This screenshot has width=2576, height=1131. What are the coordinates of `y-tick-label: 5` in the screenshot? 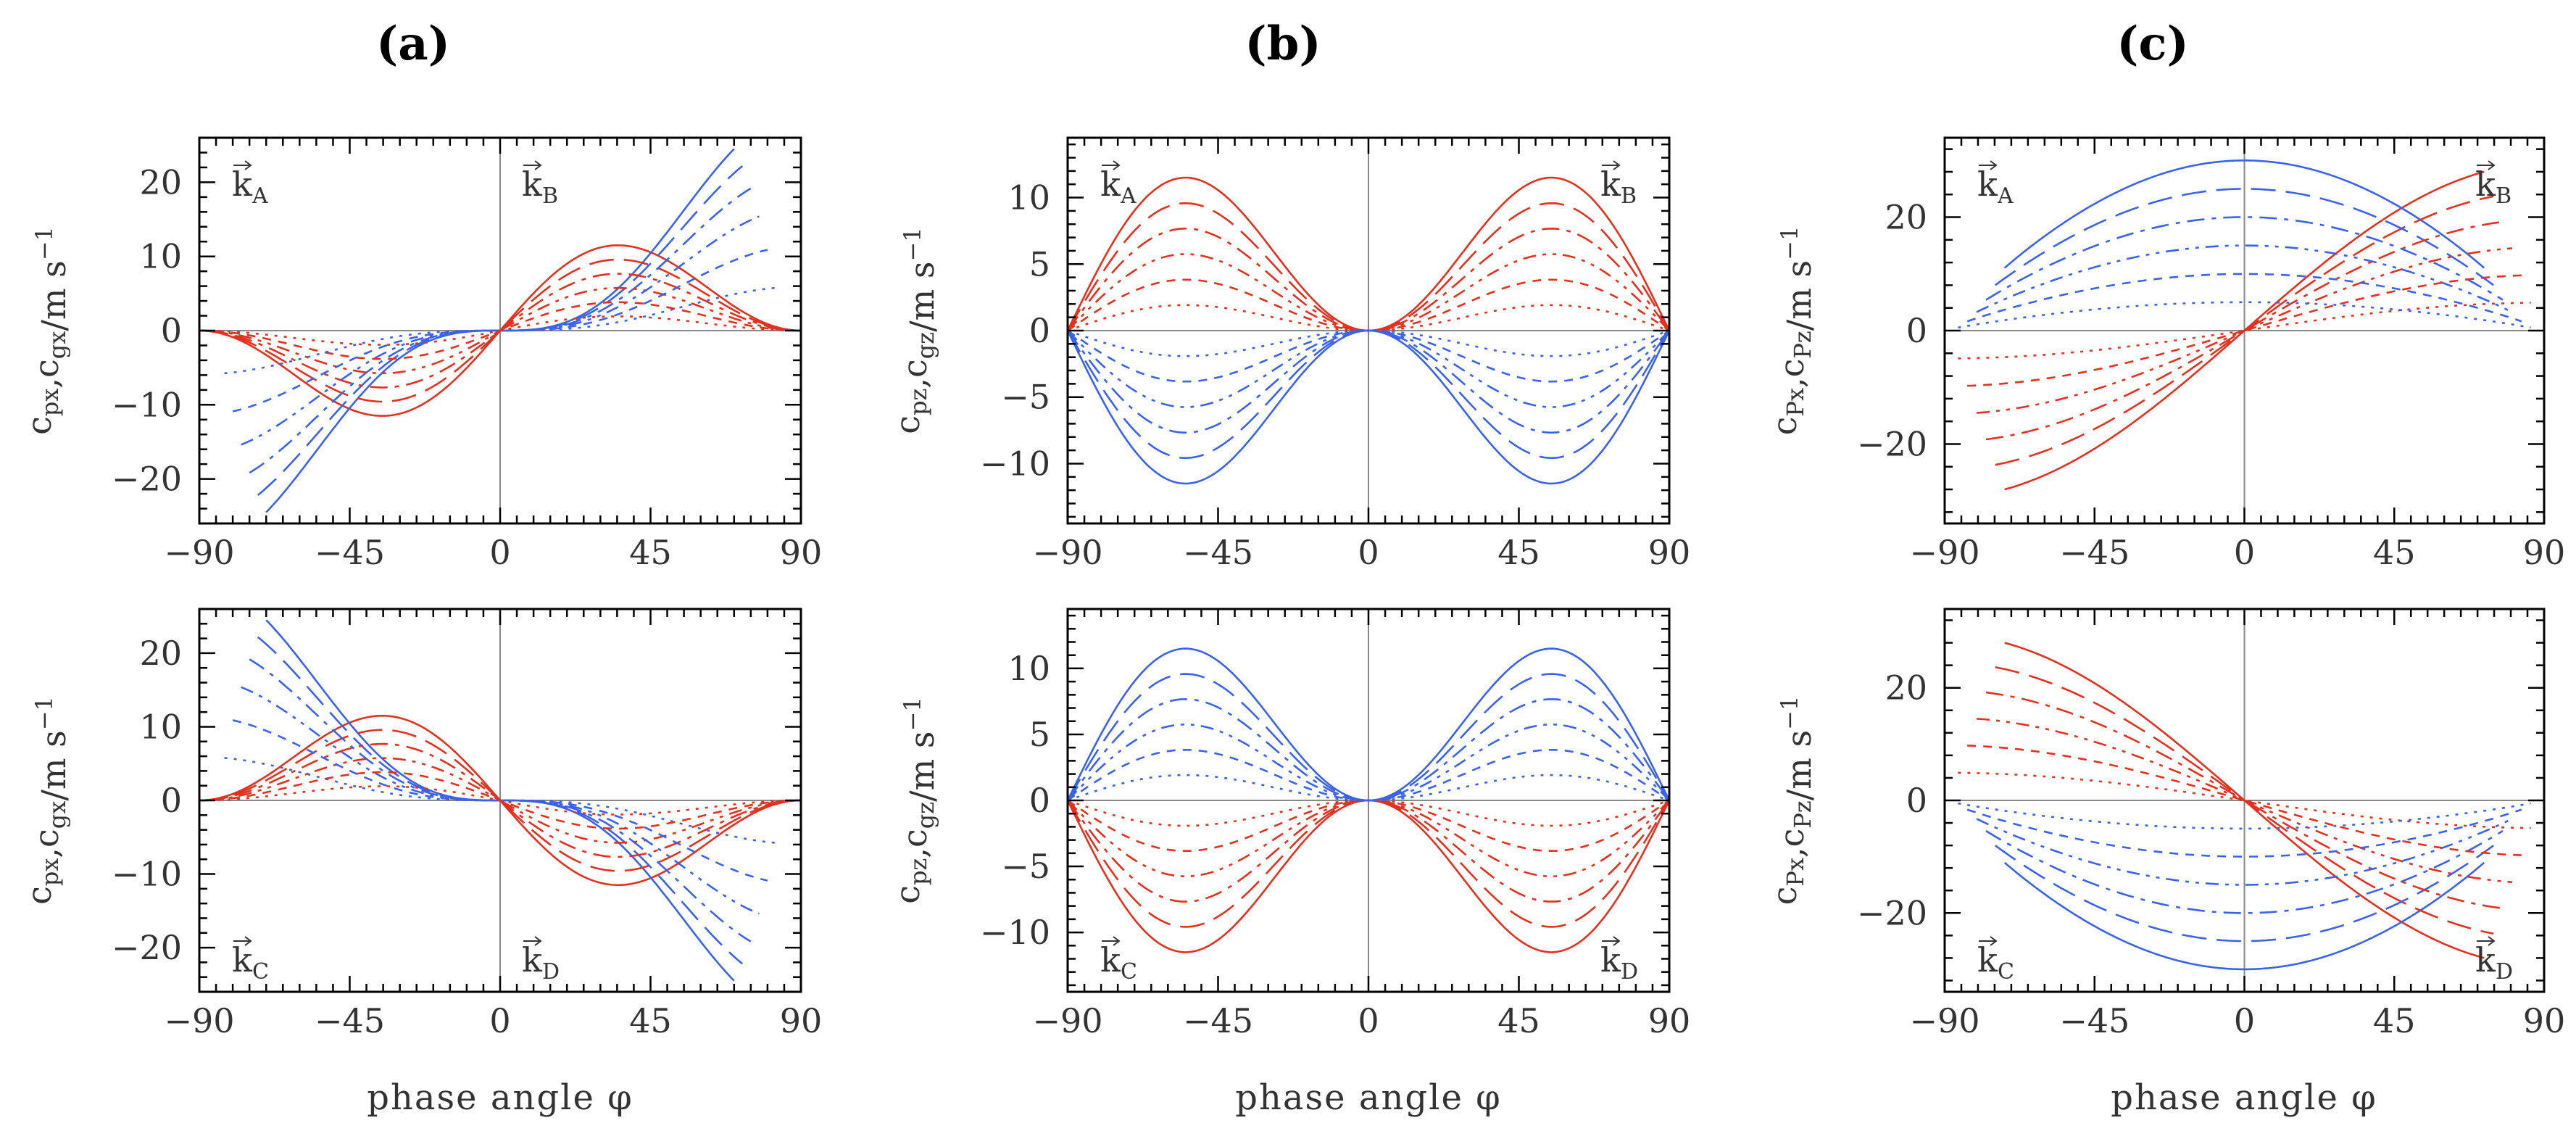 It's located at (1039, 734).